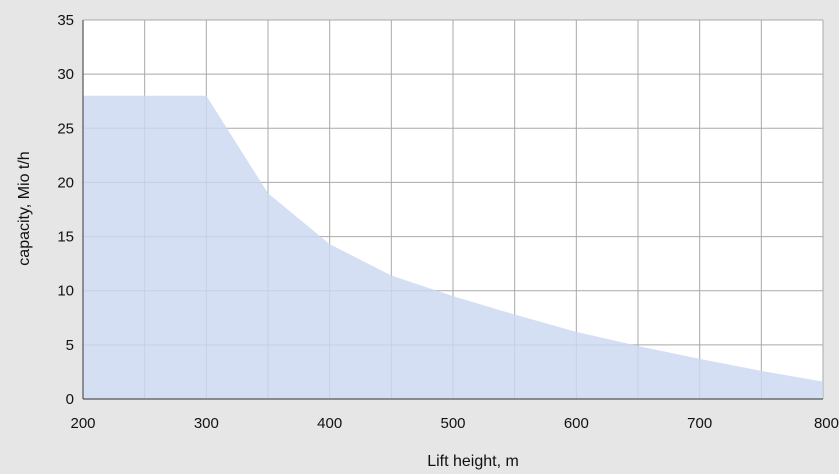 The image size is (839, 474). I want to click on x-tick-label: 700, so click(699, 423).